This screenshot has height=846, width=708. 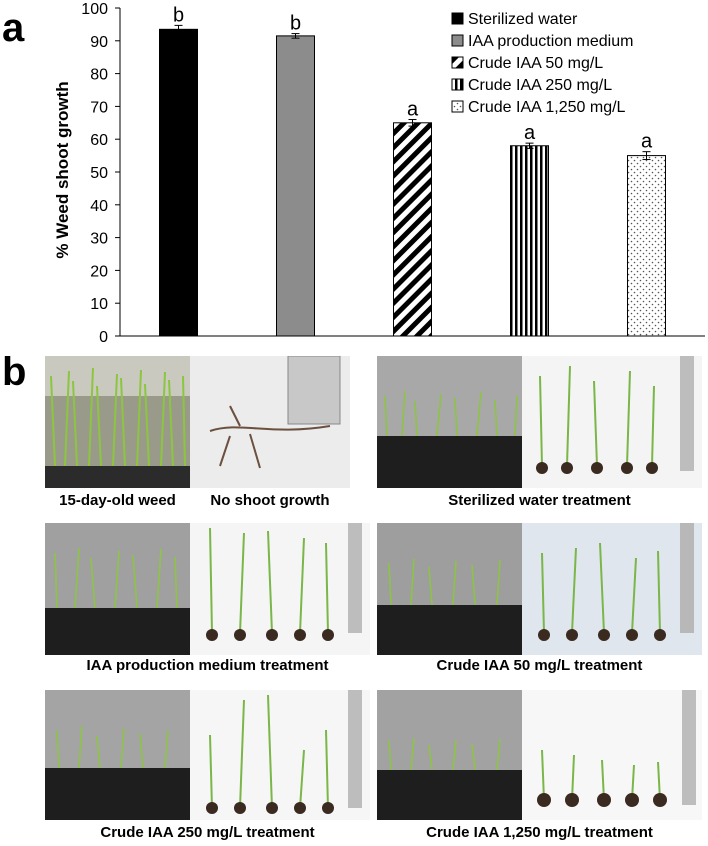 What do you see at coordinates (550, 41) in the screenshot?
I see `legend-label: IAA production medium` at bounding box center [550, 41].